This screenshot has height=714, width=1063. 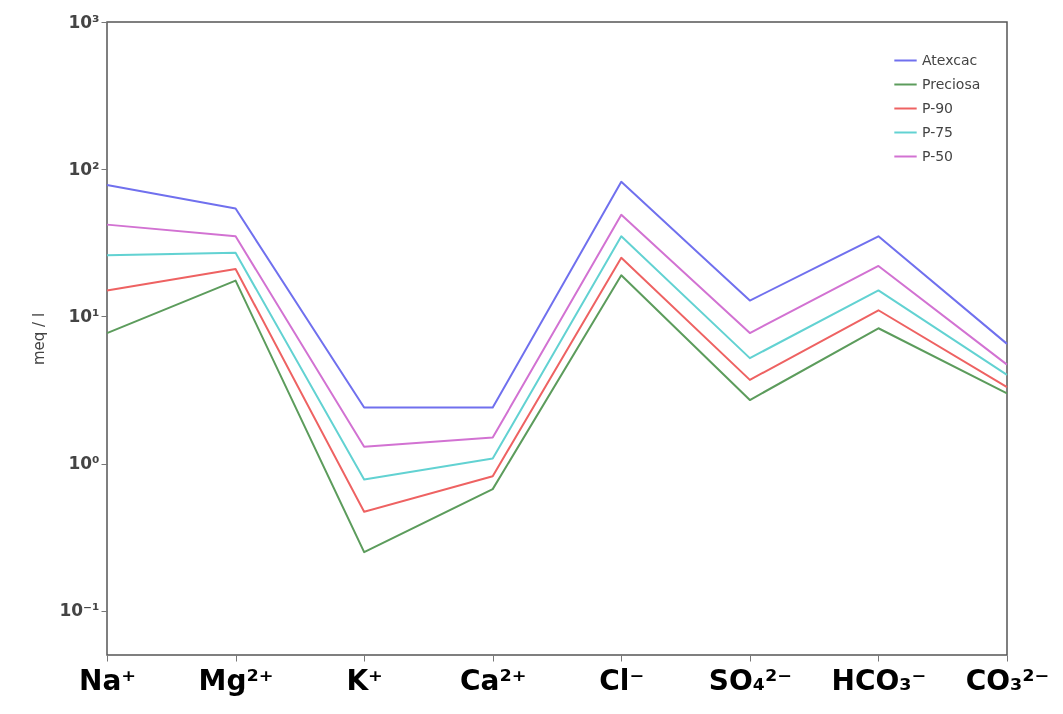 I want to click on x-tick-label: SO₄²⁻, so click(x=750, y=680).